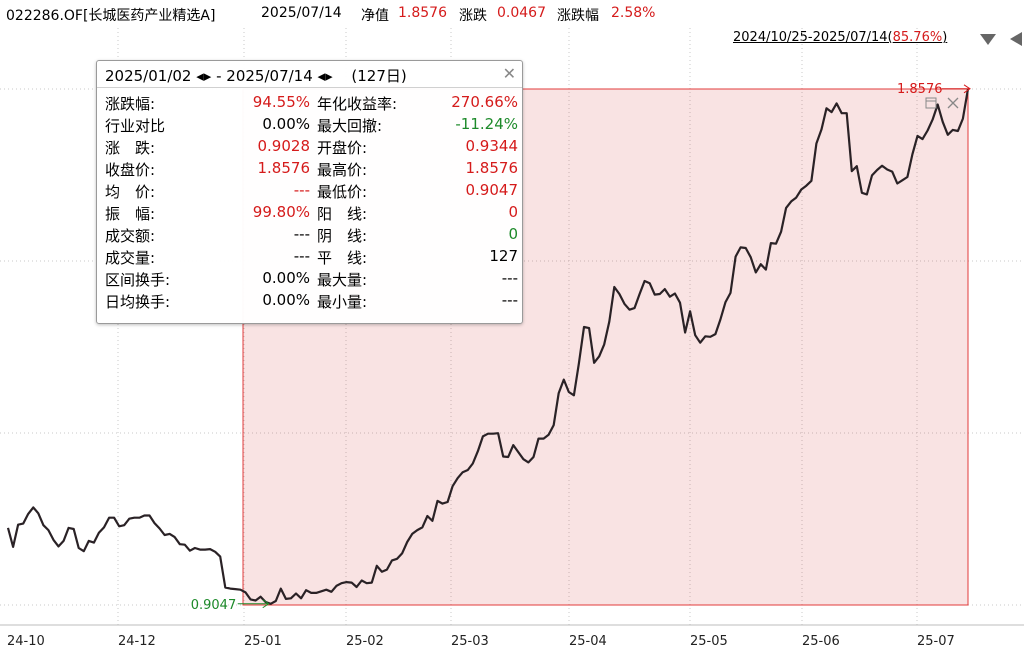  I want to click on end-date: 2025/07/14, so click(269, 76).